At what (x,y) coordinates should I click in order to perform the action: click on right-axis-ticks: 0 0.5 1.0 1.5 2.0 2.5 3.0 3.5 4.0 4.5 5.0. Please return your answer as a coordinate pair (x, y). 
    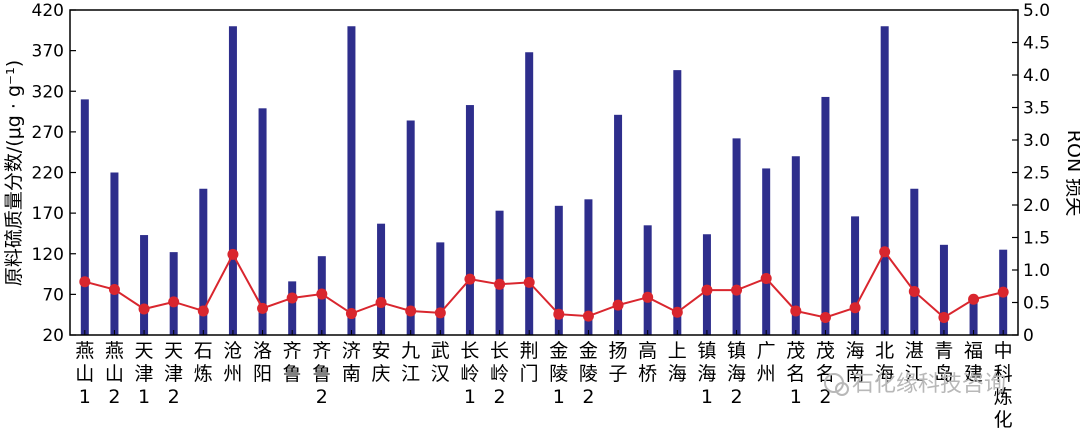
    Looking at the image, I should click on (1031, 173).